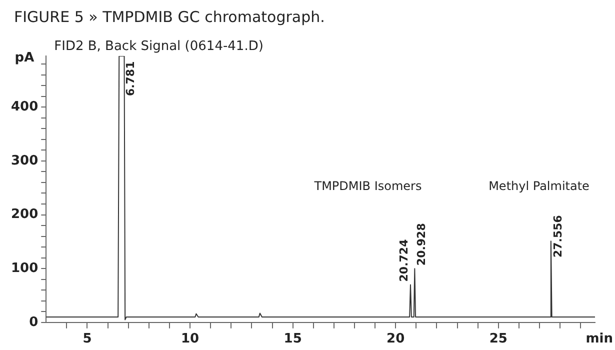 This screenshot has height=350, width=615. I want to click on chart-title: FIGURE 5 » TMPDMIB GC chromatograph., so click(169, 17).